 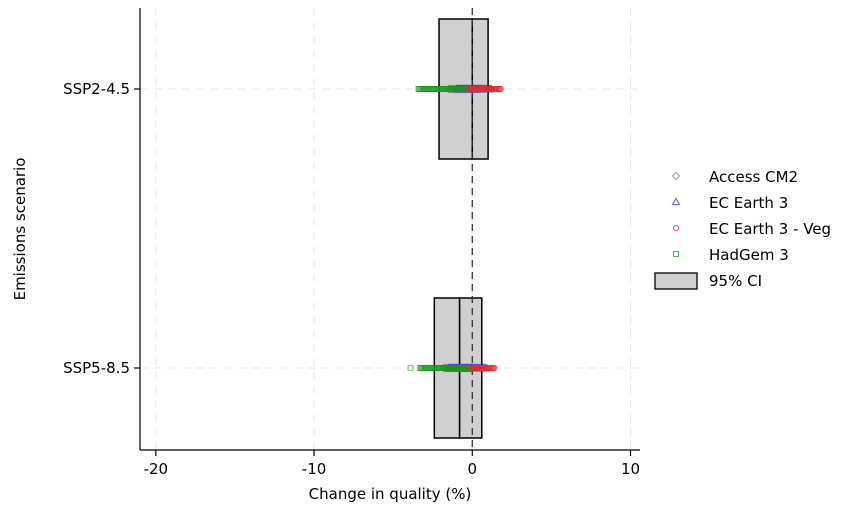 I want to click on x-tick-label: 0, so click(x=473, y=469).